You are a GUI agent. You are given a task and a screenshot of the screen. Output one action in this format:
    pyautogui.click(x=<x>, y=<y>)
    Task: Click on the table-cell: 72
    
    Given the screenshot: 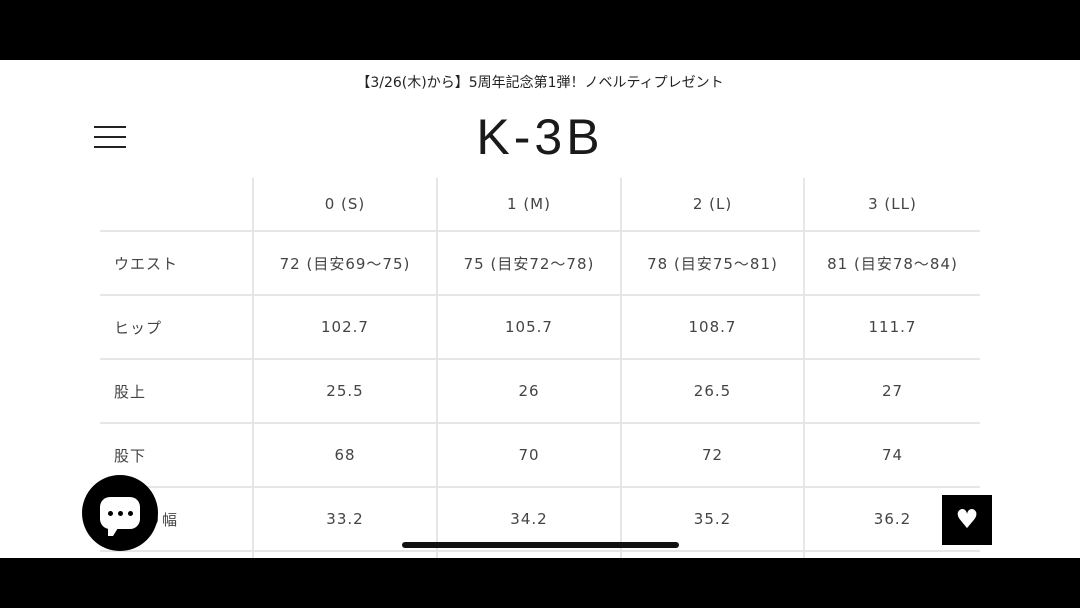 What is the action you would take?
    pyautogui.click(x=712, y=455)
    